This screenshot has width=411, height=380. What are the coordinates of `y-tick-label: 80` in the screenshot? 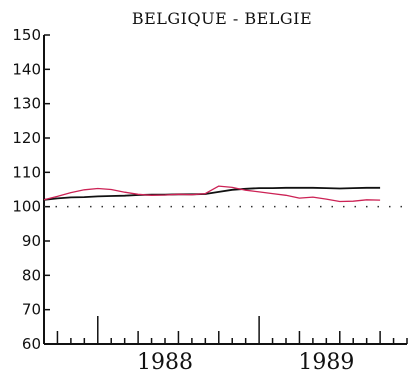 It's located at (31, 275).